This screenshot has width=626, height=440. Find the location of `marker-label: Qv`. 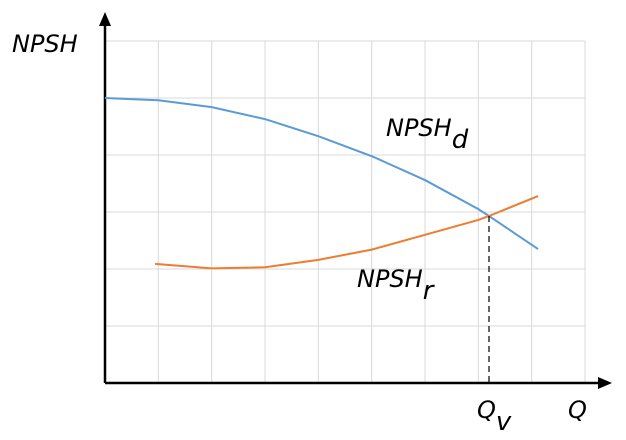

marker-label: Qv is located at coordinates (494, 416).